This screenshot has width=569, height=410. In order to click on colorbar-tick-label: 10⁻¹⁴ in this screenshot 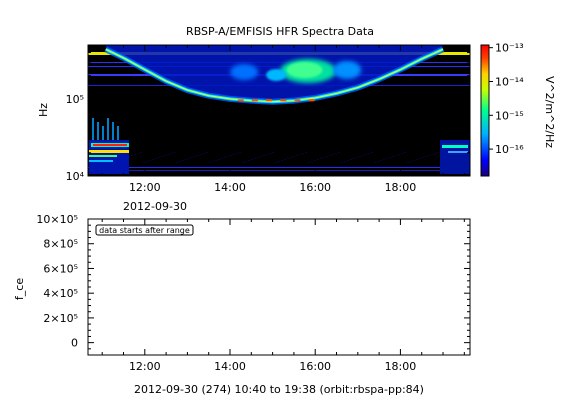, I will do `click(509, 81)`.